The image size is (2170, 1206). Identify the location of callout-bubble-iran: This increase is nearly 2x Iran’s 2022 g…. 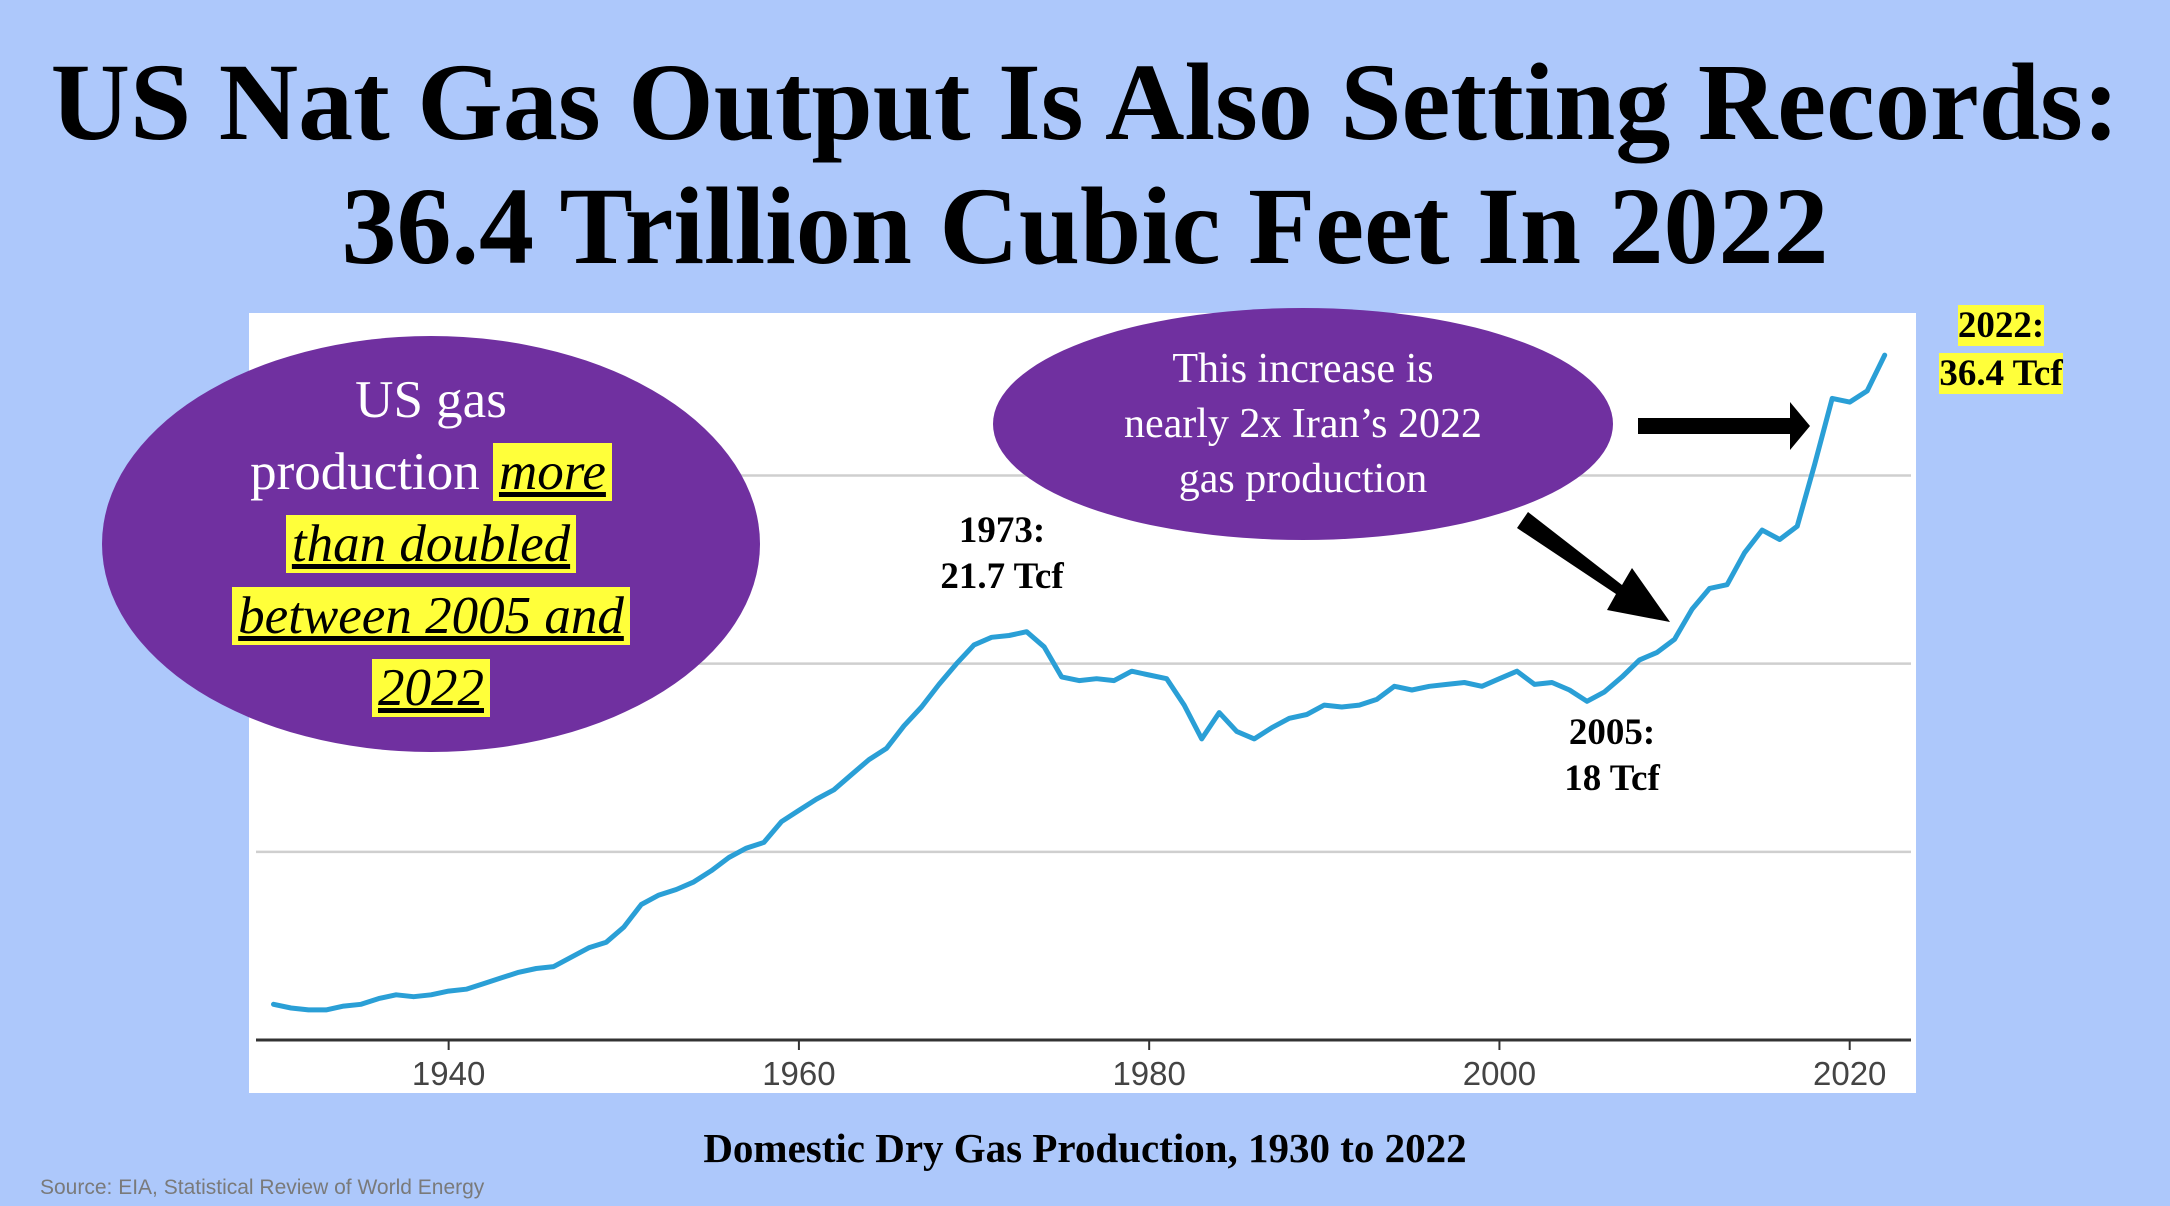
(1303, 424).